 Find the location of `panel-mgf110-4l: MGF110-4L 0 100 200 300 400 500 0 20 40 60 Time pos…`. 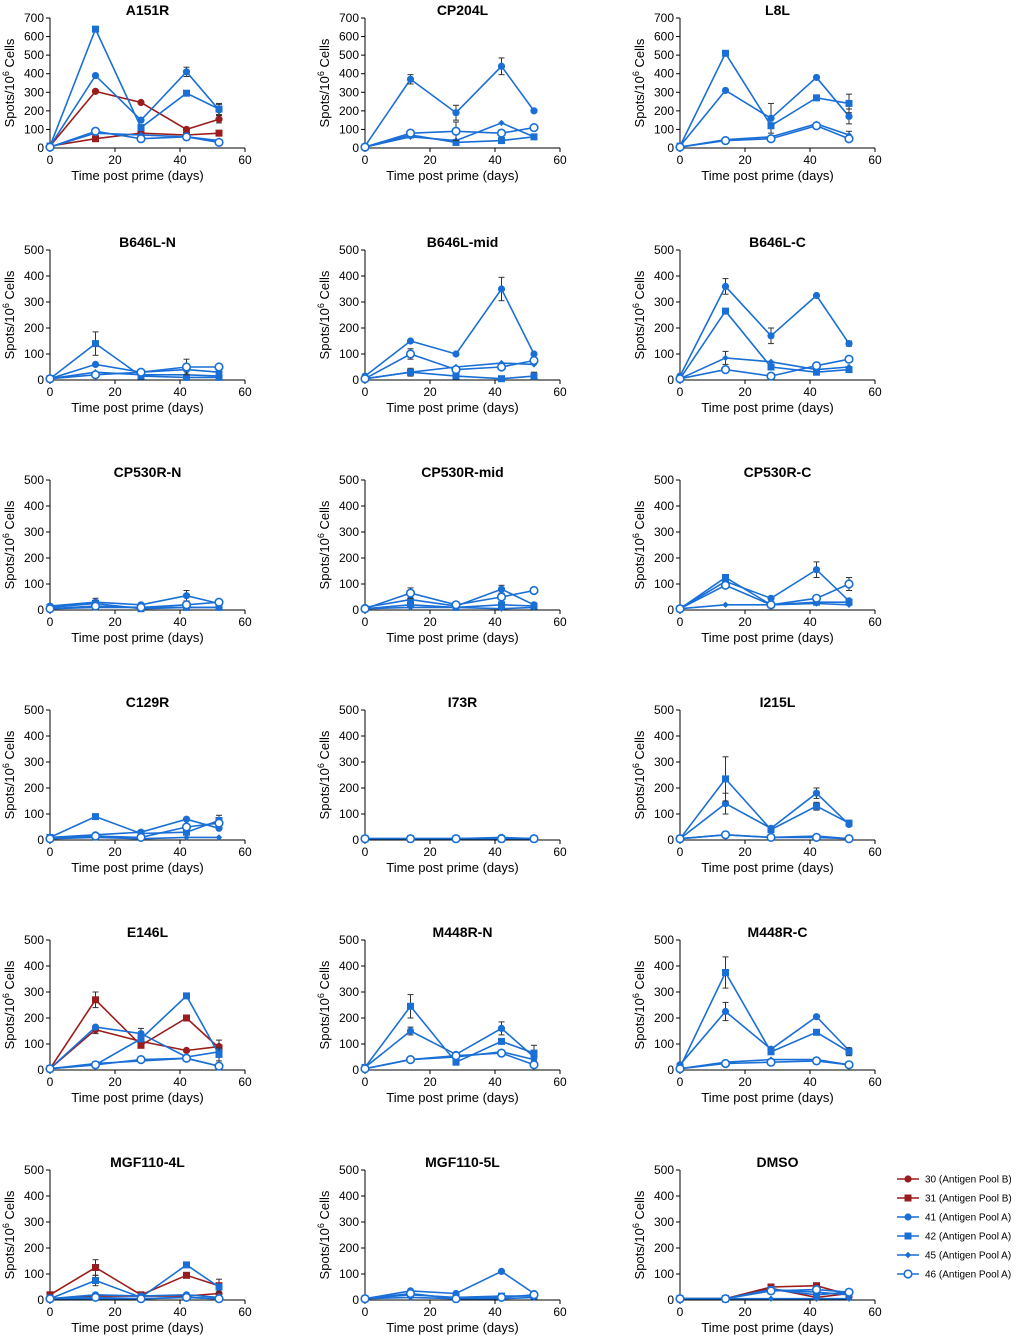

panel-mgf110-4l: MGF110-4L 0 100 200 300 400 500 0 20 40 60 Time pos… is located at coordinates (126, 1244).